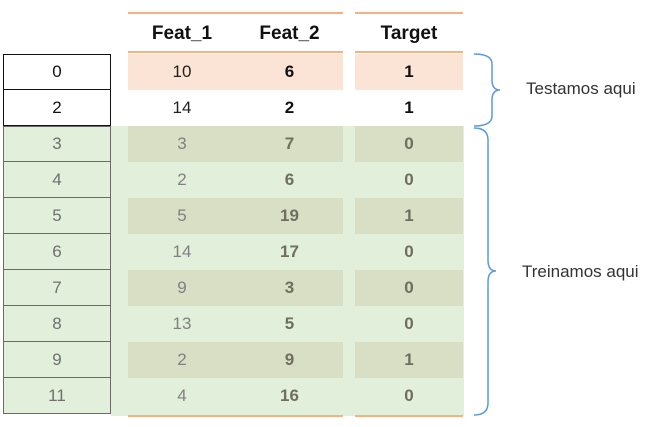  Describe the element at coordinates (57, 324) in the screenshot. I see `row-index-cell: 8` at that location.